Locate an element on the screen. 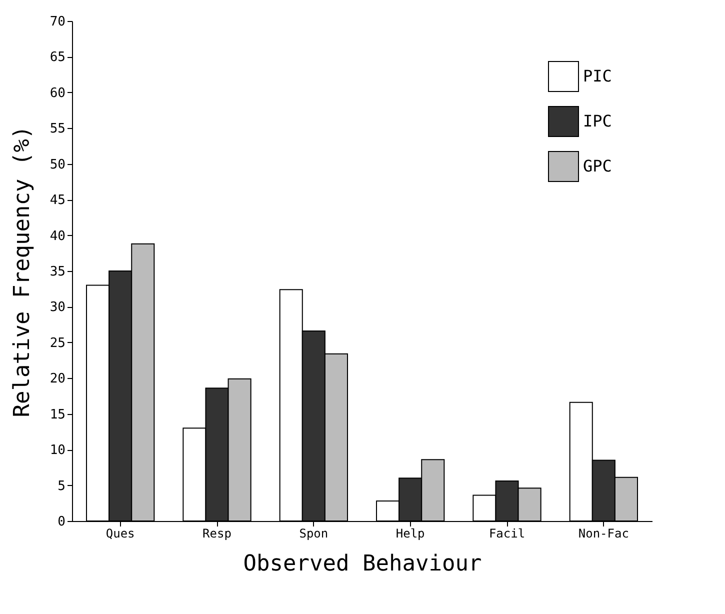 Image resolution: width=725 pixels, height=614 pixels. y-tick-label: 65 is located at coordinates (58, 58).